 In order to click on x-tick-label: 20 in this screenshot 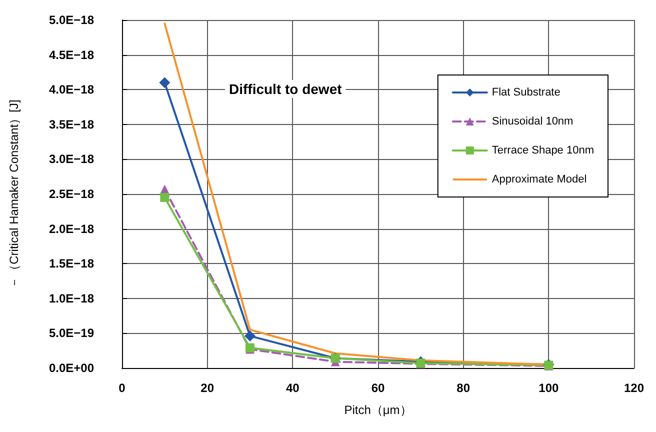, I will do `click(207, 388)`.